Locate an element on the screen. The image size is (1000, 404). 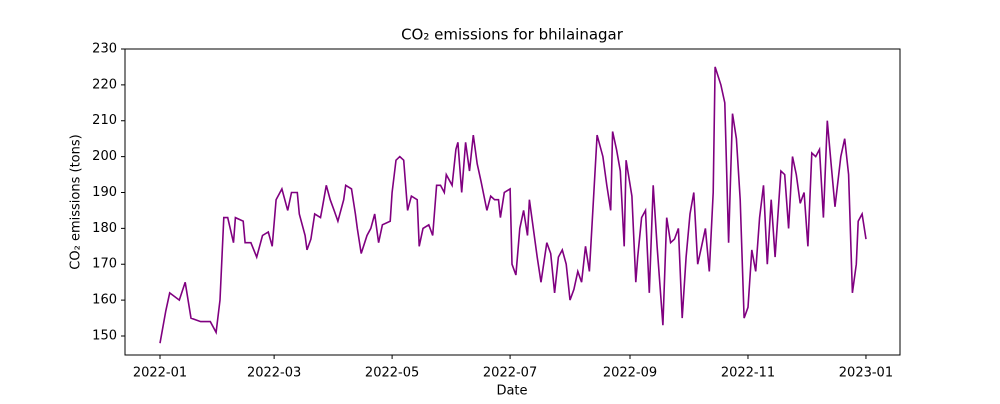
y-tick-label: 230 is located at coordinates (104, 49).